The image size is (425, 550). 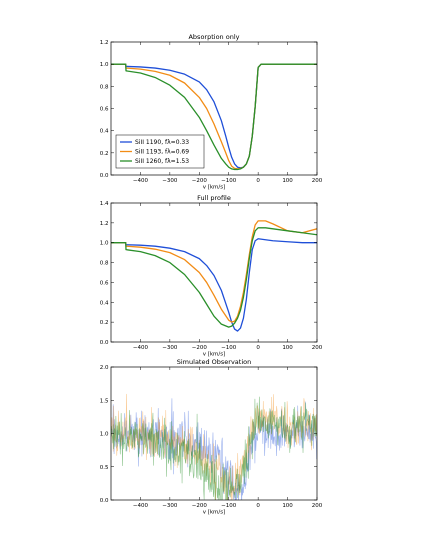 I want to click on x-tick-label-absorption: −200, so click(x=200, y=181).